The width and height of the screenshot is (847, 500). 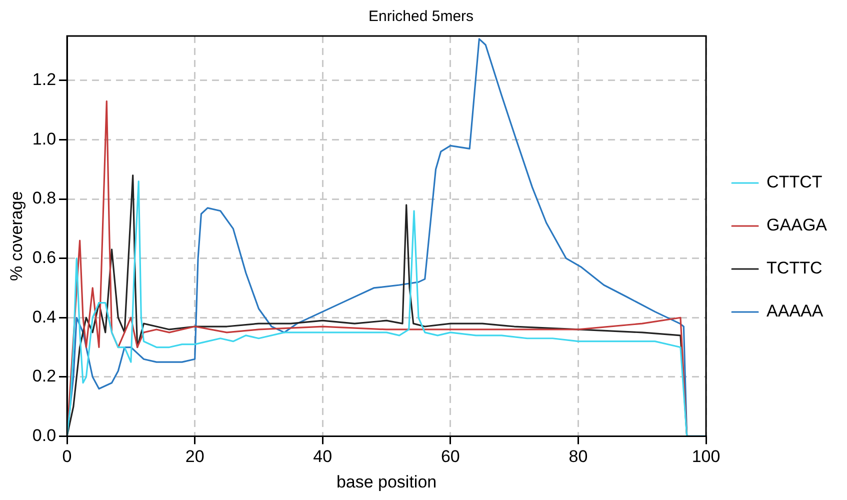 I want to click on x-tick-label: 40, so click(x=322, y=456).